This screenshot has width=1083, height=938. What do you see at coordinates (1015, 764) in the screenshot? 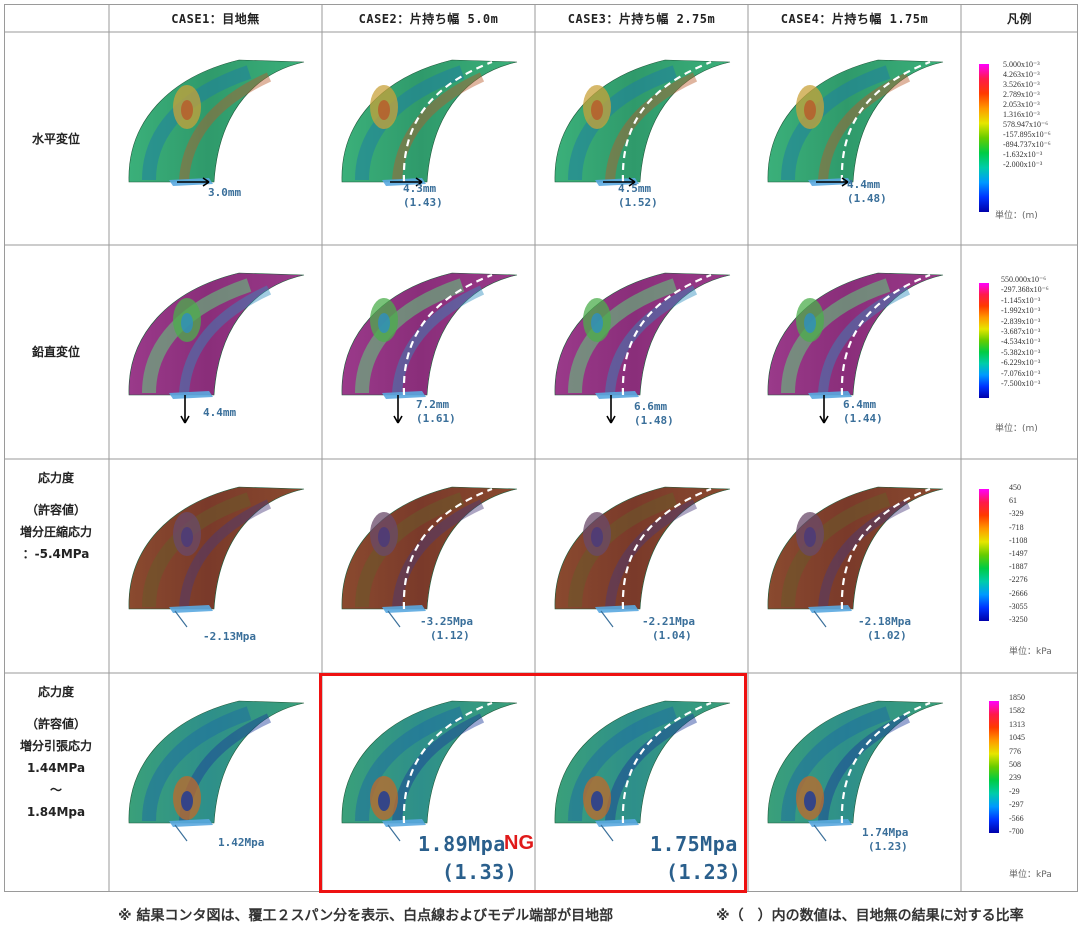
I see `legend-tick-label: 508` at bounding box center [1015, 764].